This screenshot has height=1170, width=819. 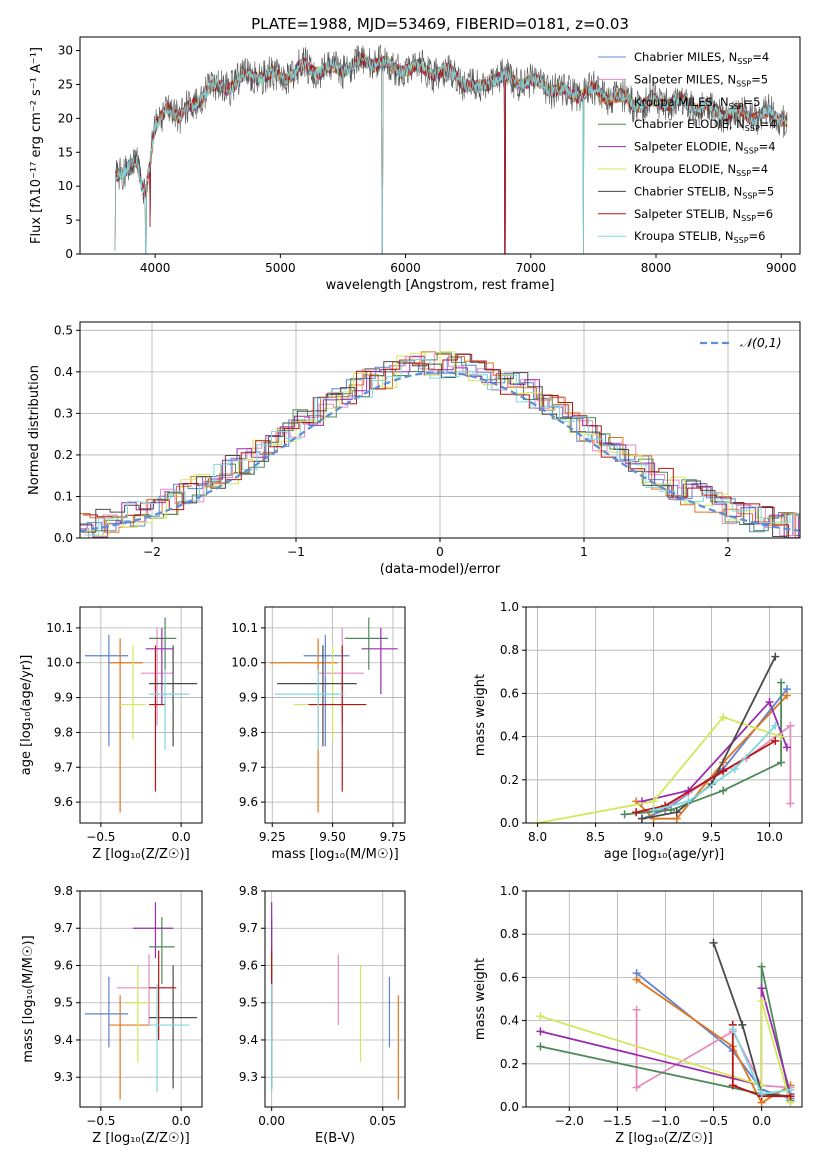 What do you see at coordinates (334, 854) in the screenshot?
I see `x-axis-label: mass [log₁₀(M/M☉)]` at bounding box center [334, 854].